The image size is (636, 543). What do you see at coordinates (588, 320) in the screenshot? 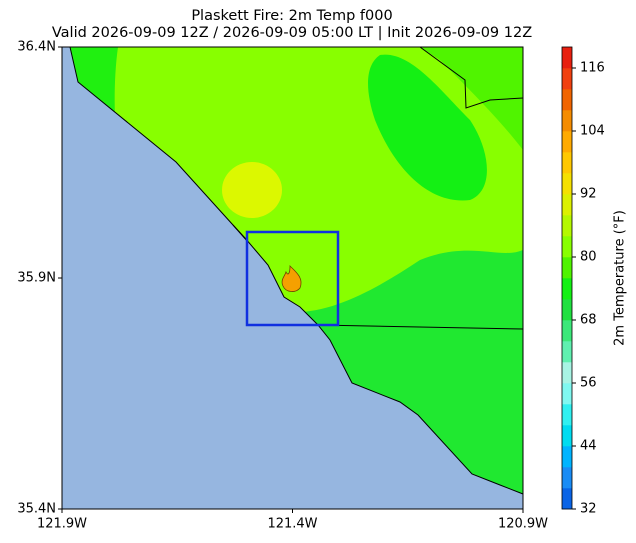
I see `colorbar-tick-label: 68` at bounding box center [588, 320].